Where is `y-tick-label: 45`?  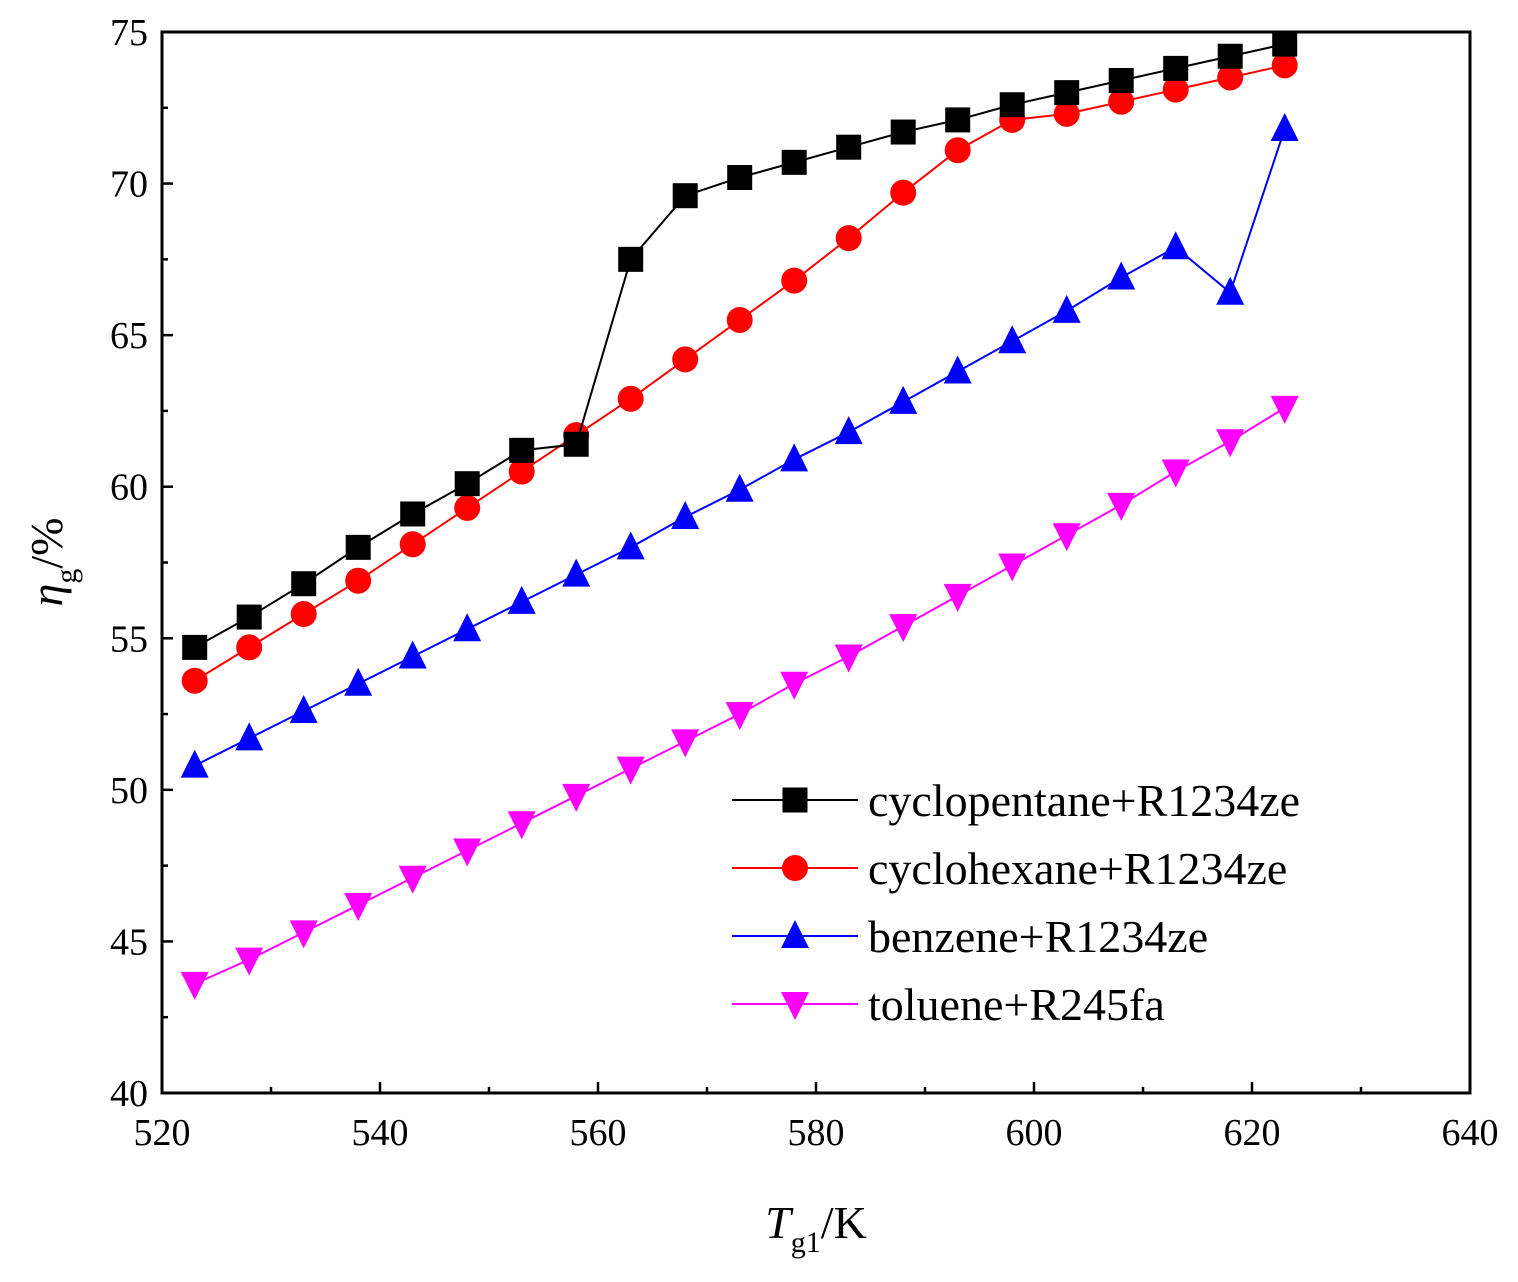 y-tick-label: 45 is located at coordinates (129, 942).